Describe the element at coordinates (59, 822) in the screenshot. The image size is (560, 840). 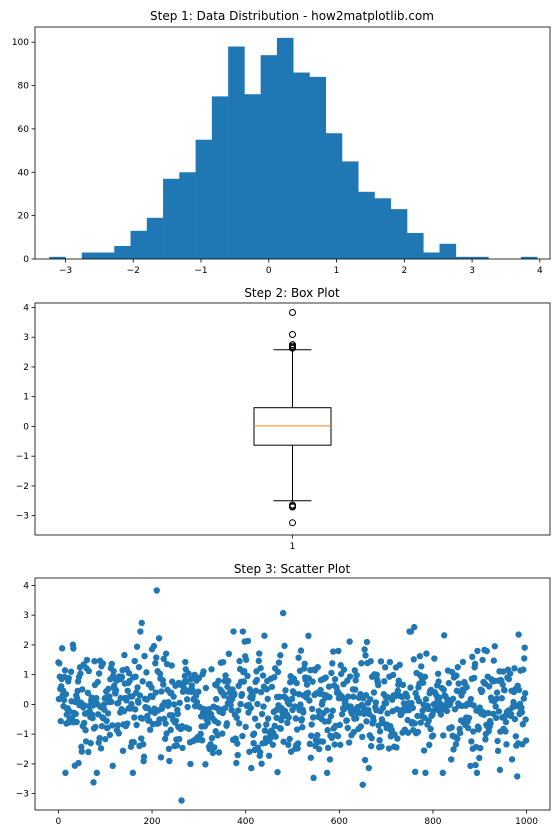
I see `scatter-x-tick-label: 0` at that location.